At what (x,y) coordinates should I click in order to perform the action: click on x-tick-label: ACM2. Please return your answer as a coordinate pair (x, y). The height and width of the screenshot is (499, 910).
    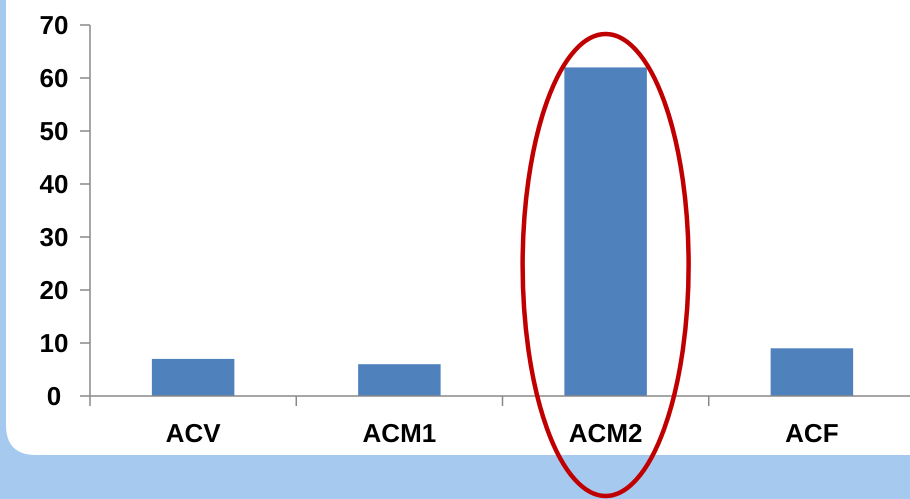
    Looking at the image, I should click on (605, 433).